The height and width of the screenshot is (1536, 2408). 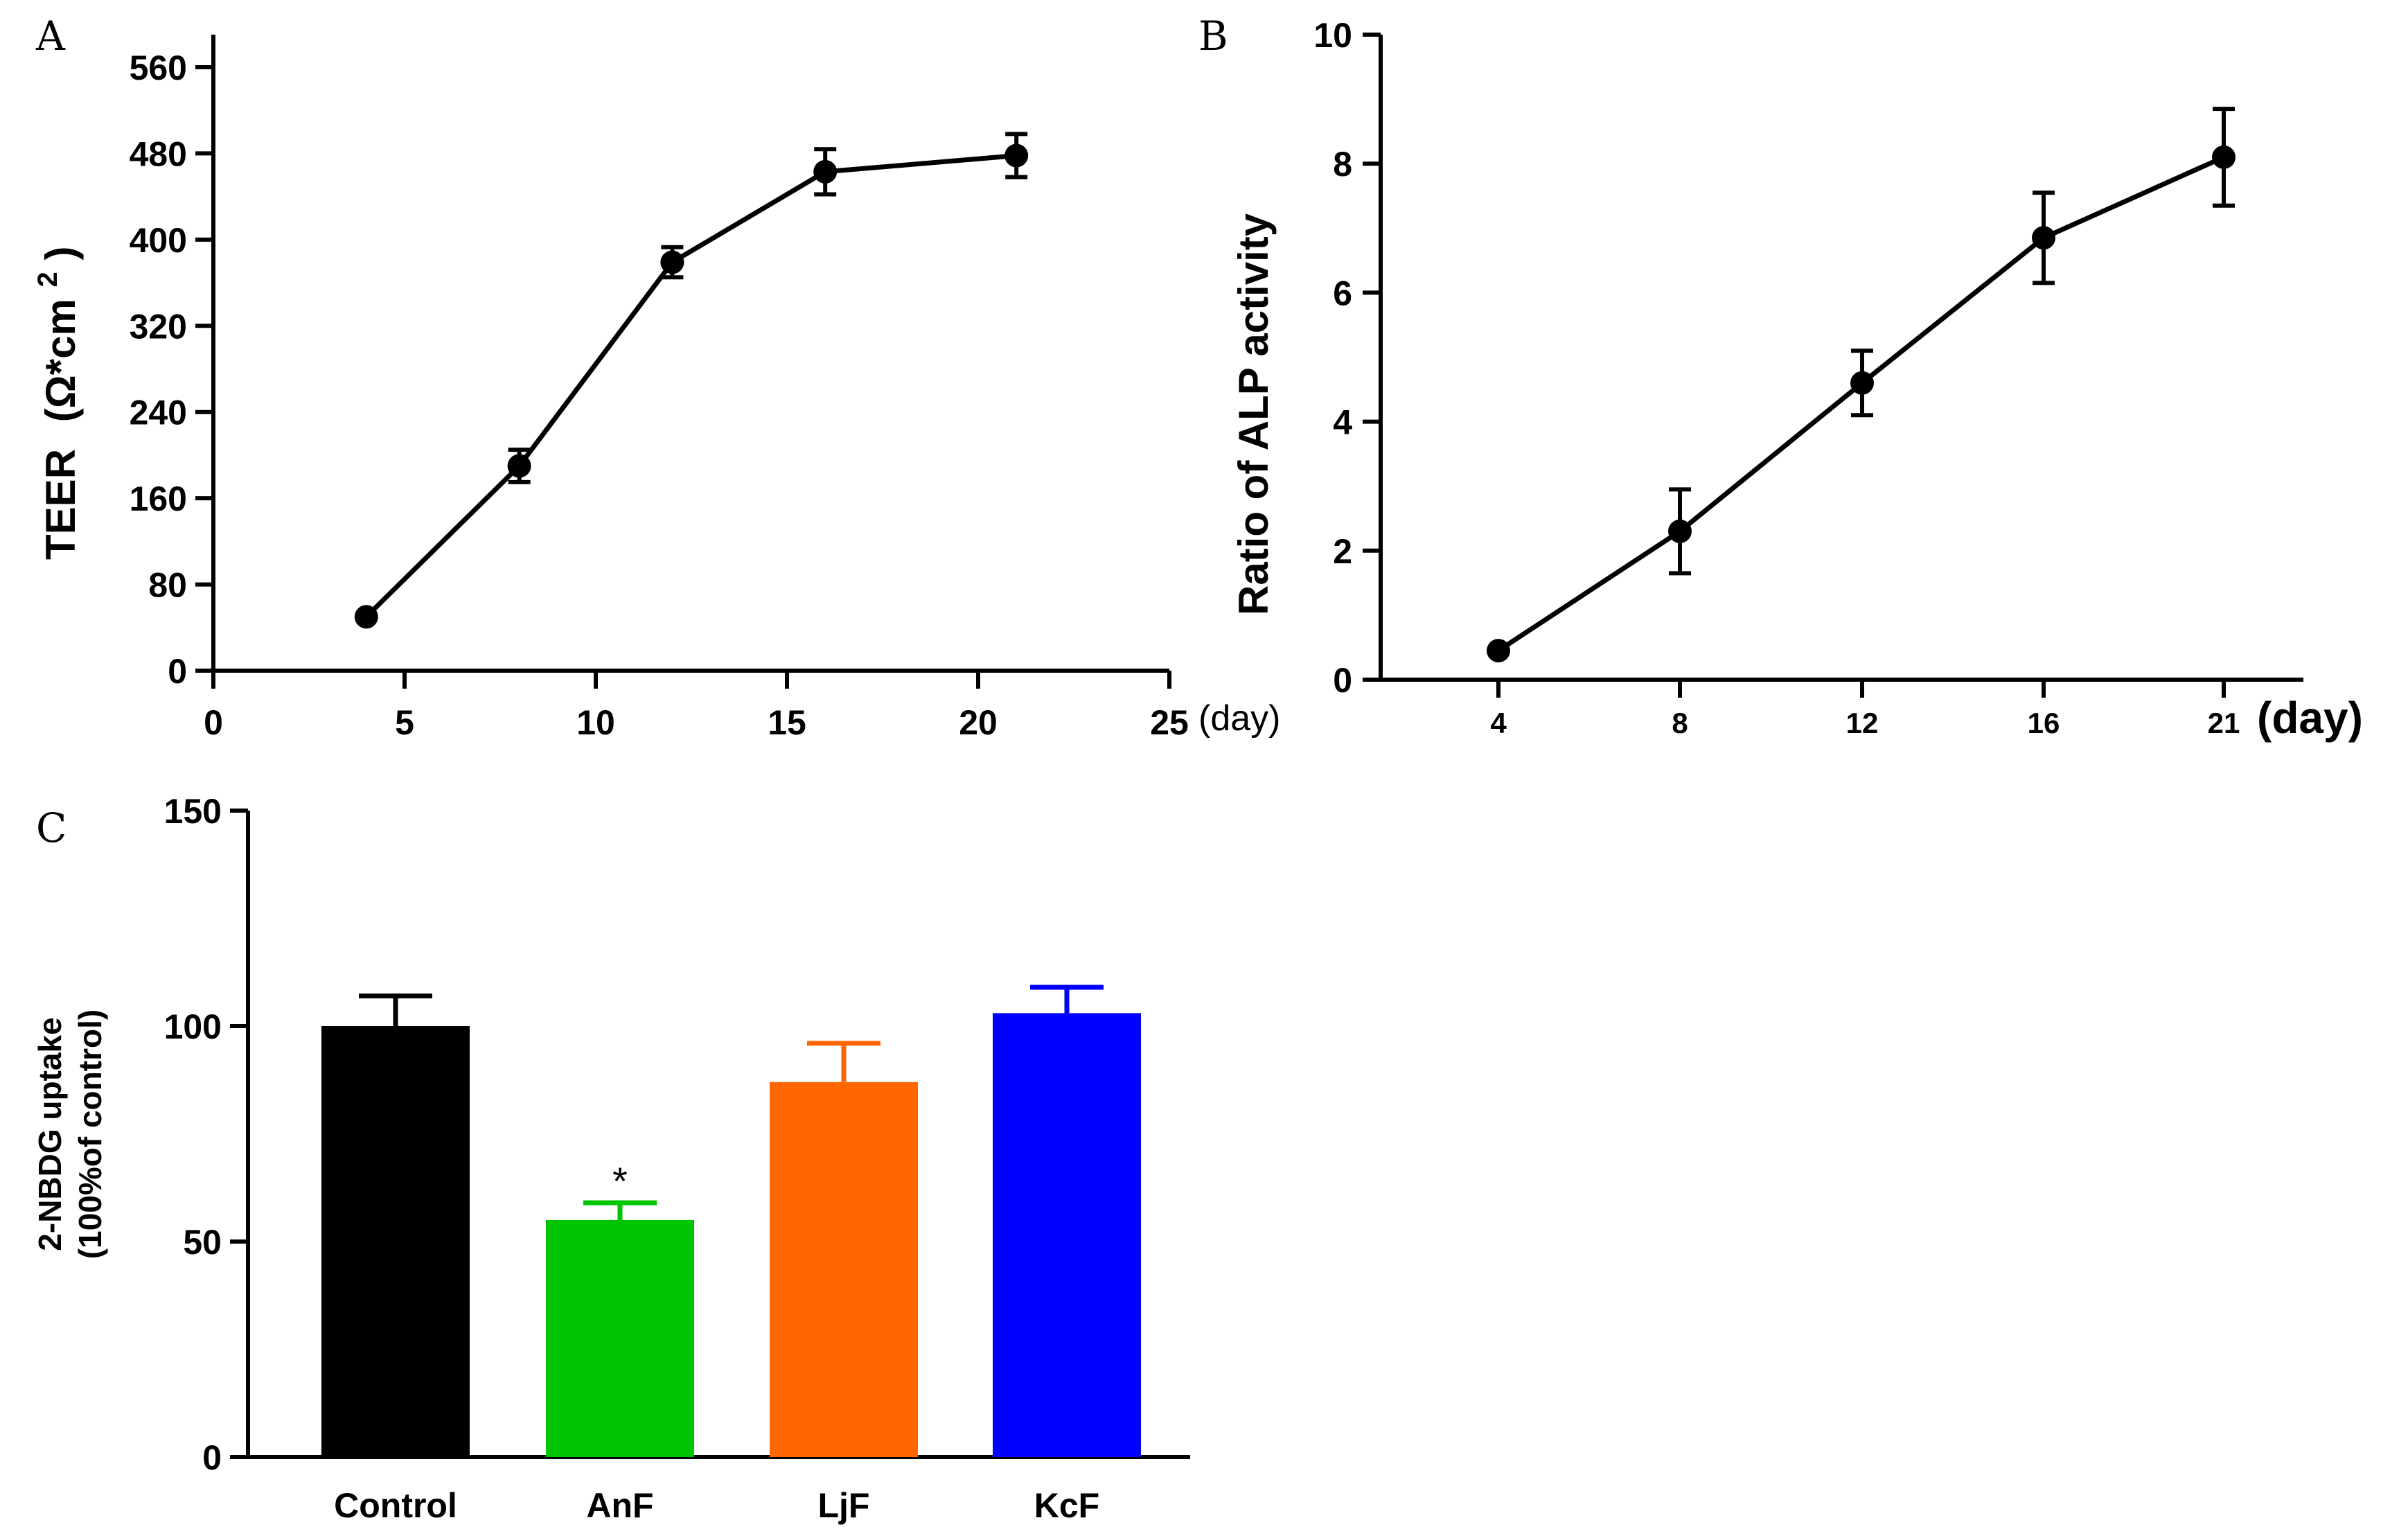 I want to click on panel-a-series-line, so click(x=690, y=386).